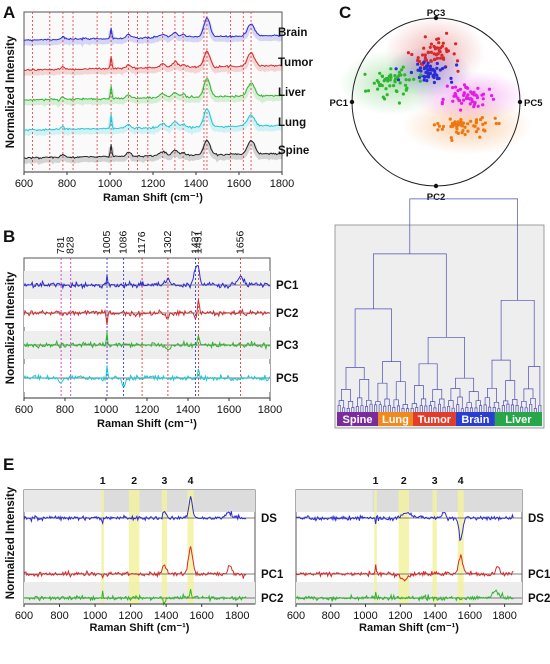 This screenshot has width=550, height=664. What do you see at coordinates (436, 13) in the screenshot?
I see `axis-label-top: PC3` at bounding box center [436, 13].